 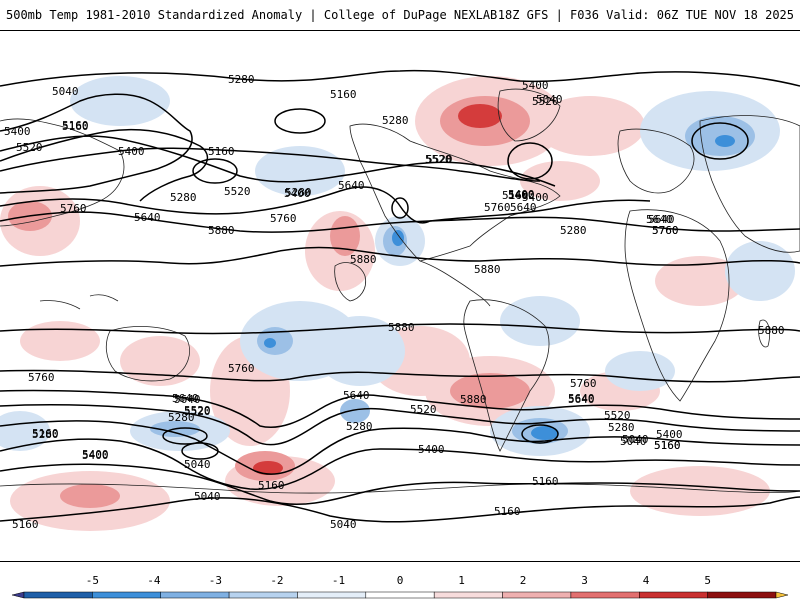 I want to click on contour-5520-south-line, so click(x=400, y=425).